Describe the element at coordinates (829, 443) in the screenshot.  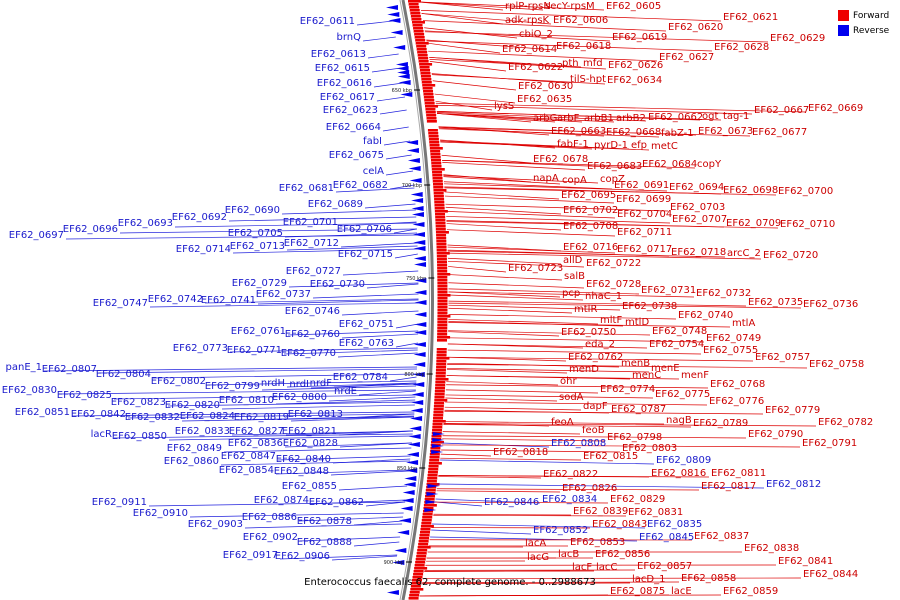
I see `gene-label: EF62_0791` at that location.